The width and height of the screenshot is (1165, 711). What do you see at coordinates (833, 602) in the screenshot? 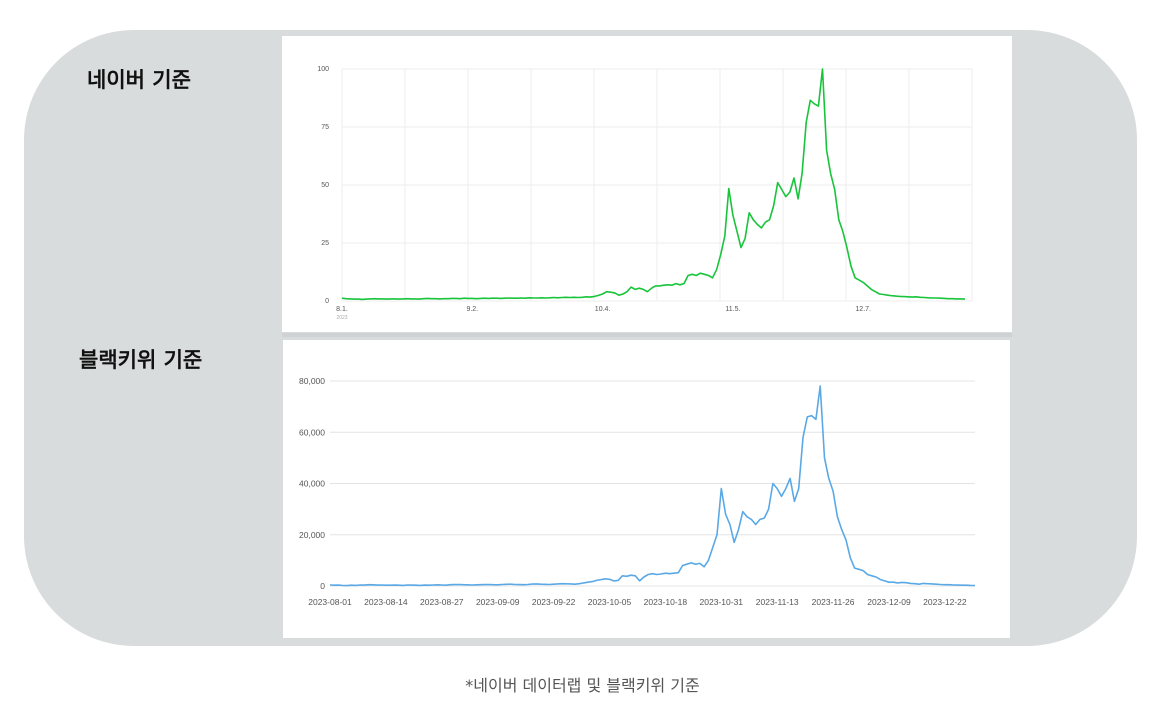
I see `x-tick-label: 2023-11-26` at bounding box center [833, 602].